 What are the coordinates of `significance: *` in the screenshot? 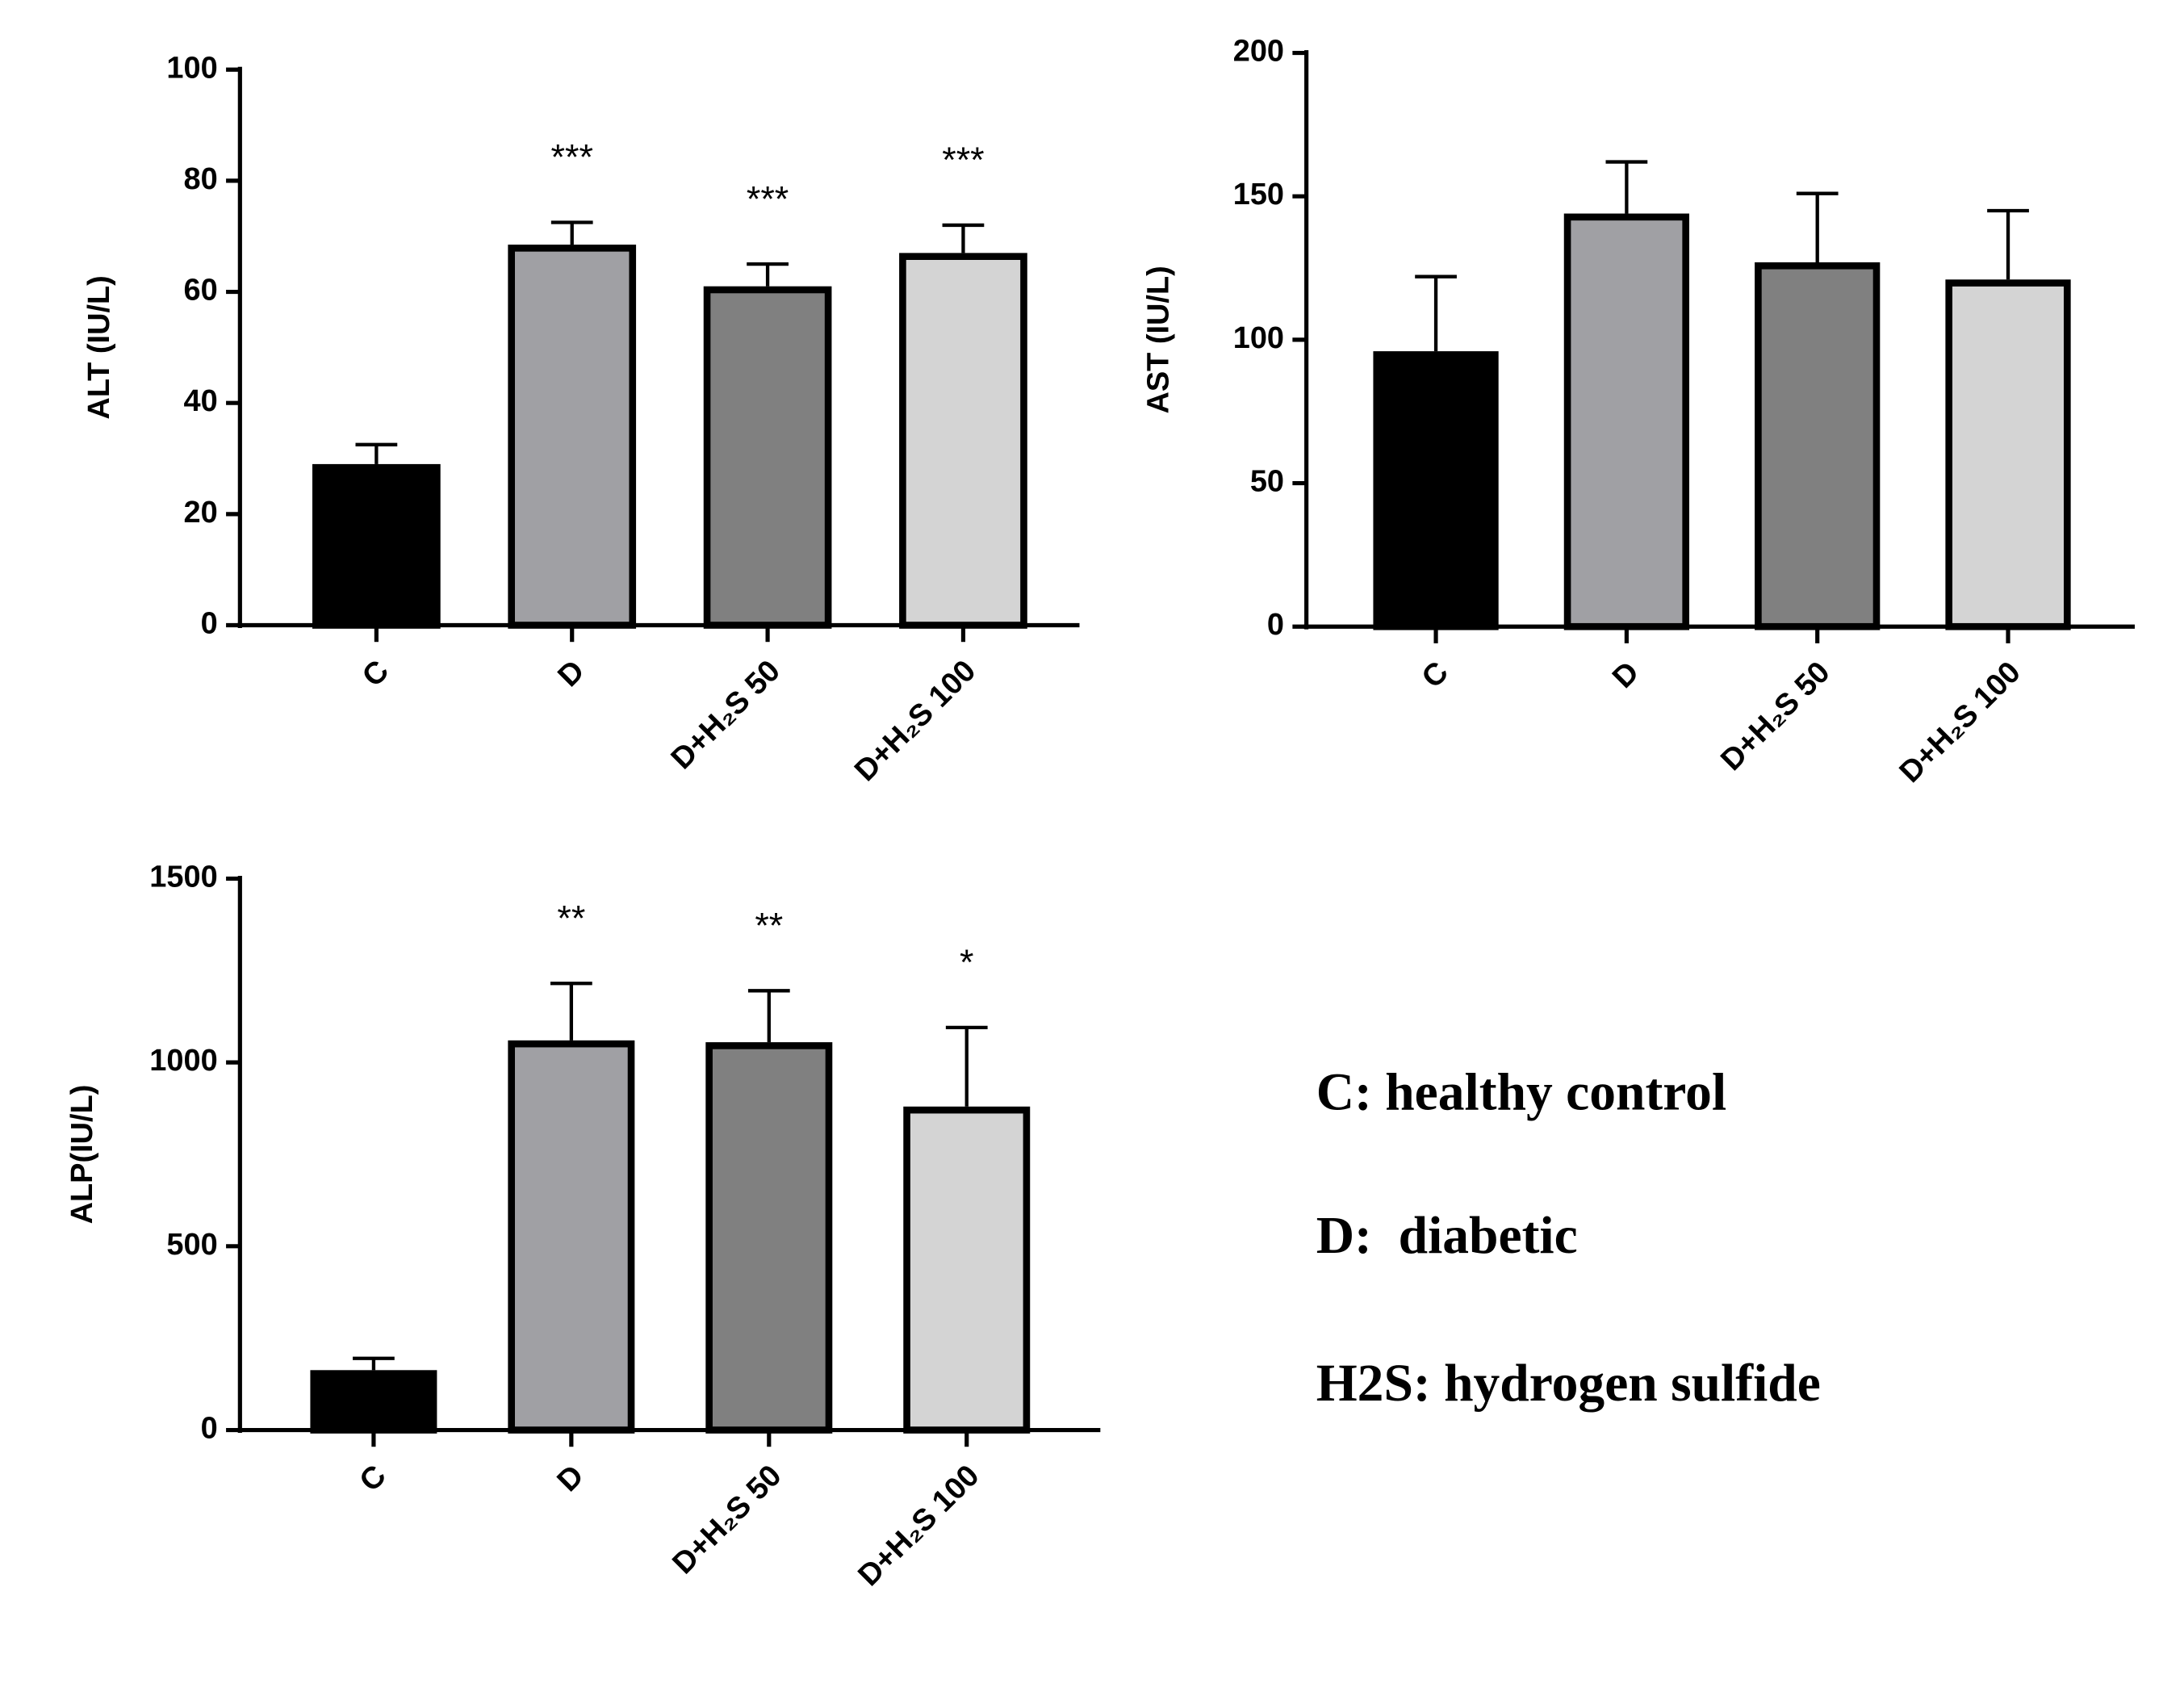 It's located at (966, 961).